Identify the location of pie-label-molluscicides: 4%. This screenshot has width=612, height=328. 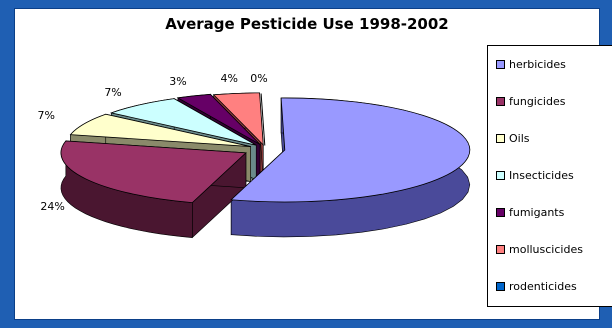
(229, 79).